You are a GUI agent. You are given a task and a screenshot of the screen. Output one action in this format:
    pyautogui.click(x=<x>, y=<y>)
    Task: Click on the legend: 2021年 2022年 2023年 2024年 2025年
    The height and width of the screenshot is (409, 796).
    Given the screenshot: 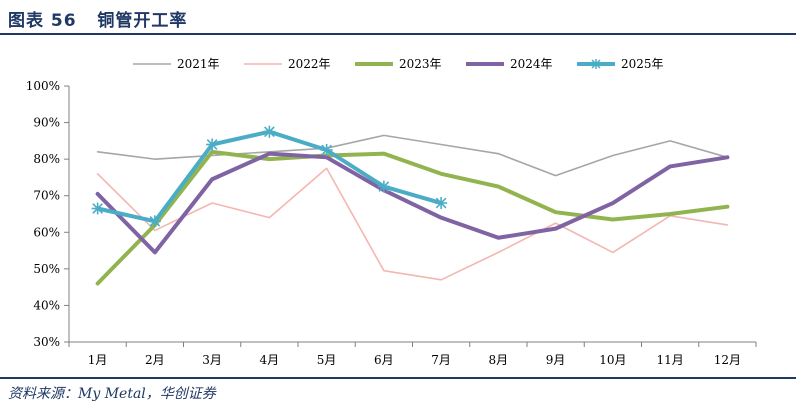 What is the action you would take?
    pyautogui.click(x=398, y=64)
    